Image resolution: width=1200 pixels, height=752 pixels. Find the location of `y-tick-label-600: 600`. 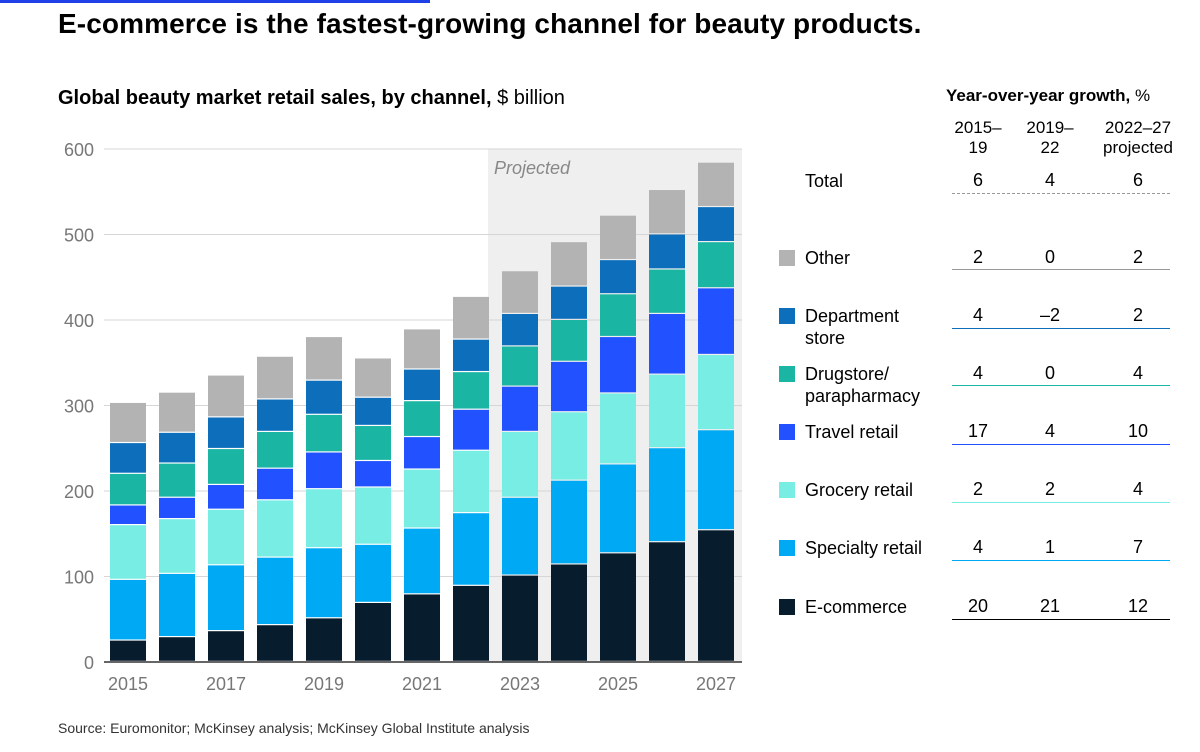

y-tick-label-600: 600 is located at coordinates (79, 150).